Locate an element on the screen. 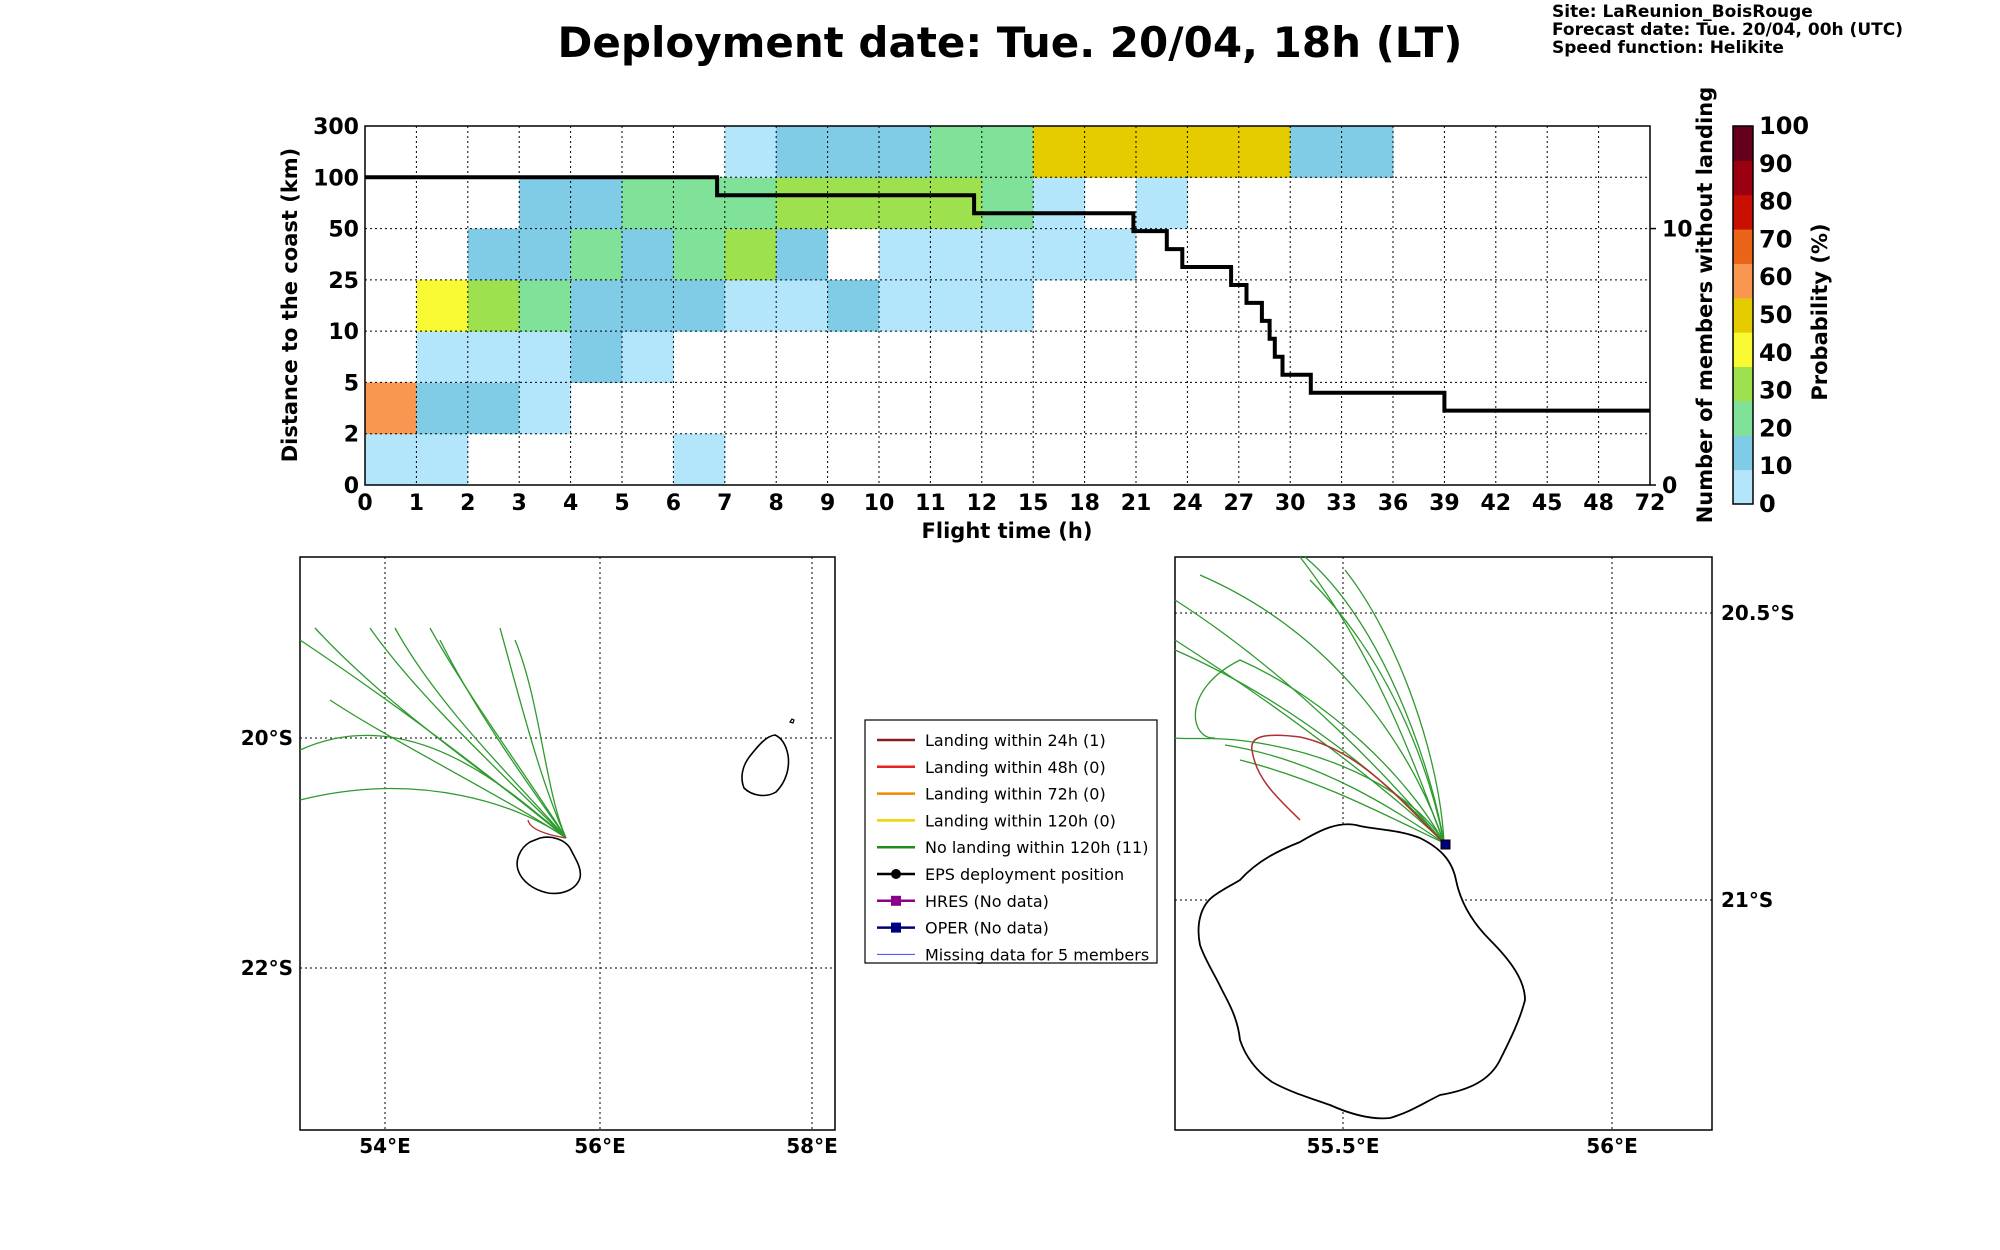 The image size is (2000, 1250). x-tick-label: 24 is located at coordinates (1187, 503).